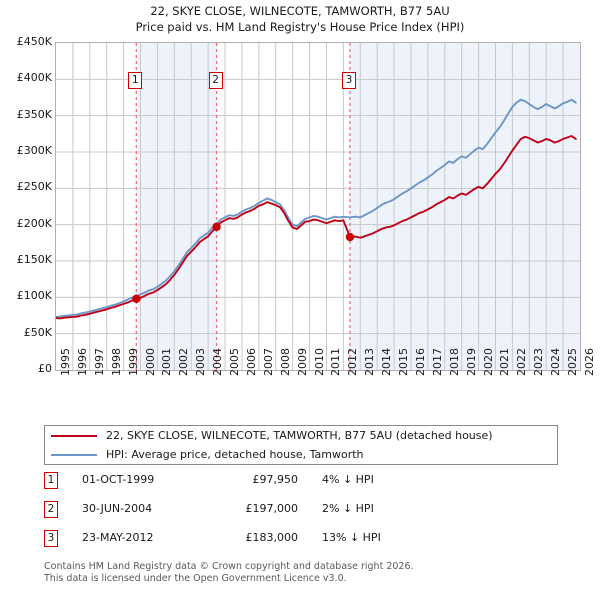  Describe the element at coordinates (454, 362) in the screenshot. I see `x-tick-label: 2018` at that location.